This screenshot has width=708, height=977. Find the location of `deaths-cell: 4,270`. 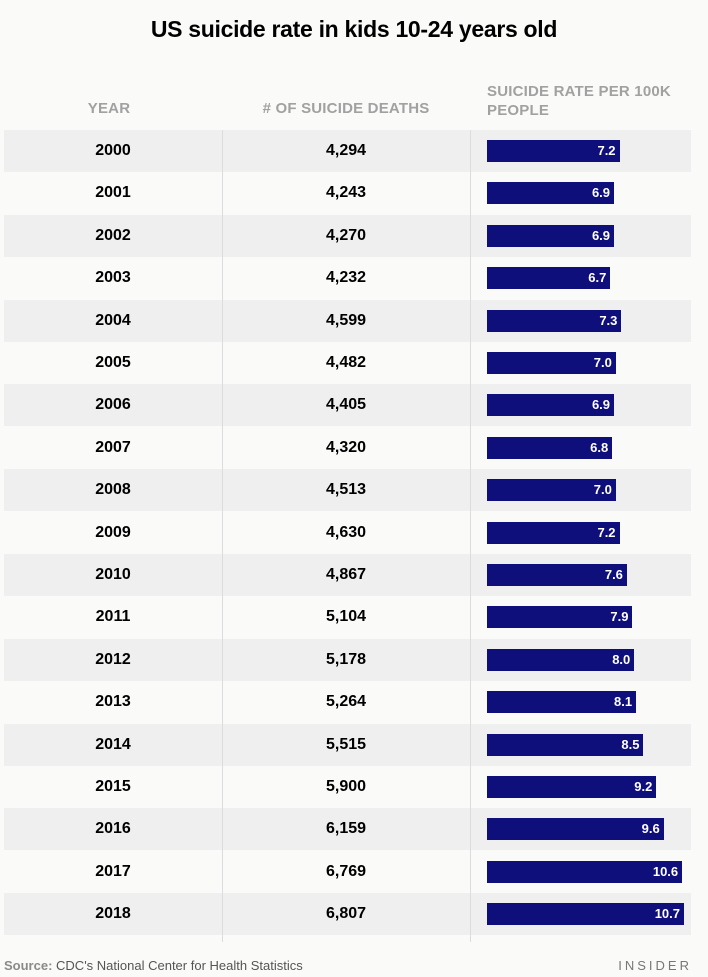

deaths-cell: 4,270 is located at coordinates (346, 235).